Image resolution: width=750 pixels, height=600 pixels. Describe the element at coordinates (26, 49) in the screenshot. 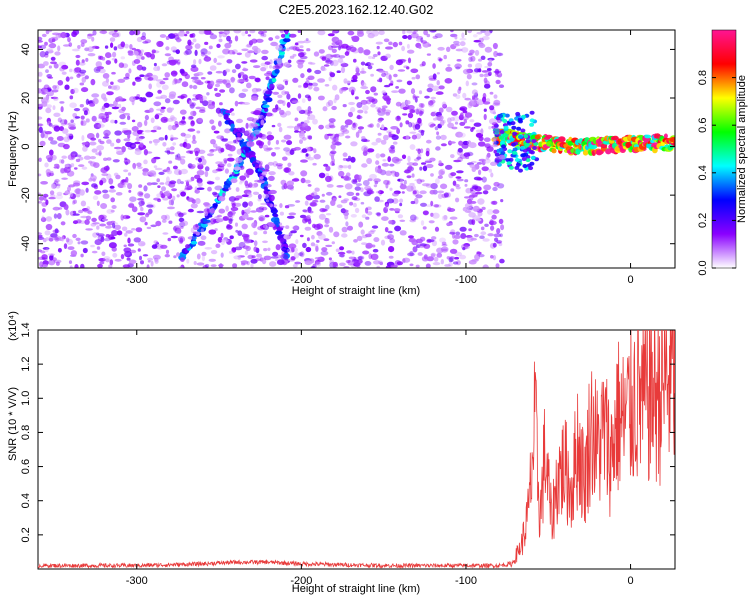

I see `y-tick-label: 40` at that location.